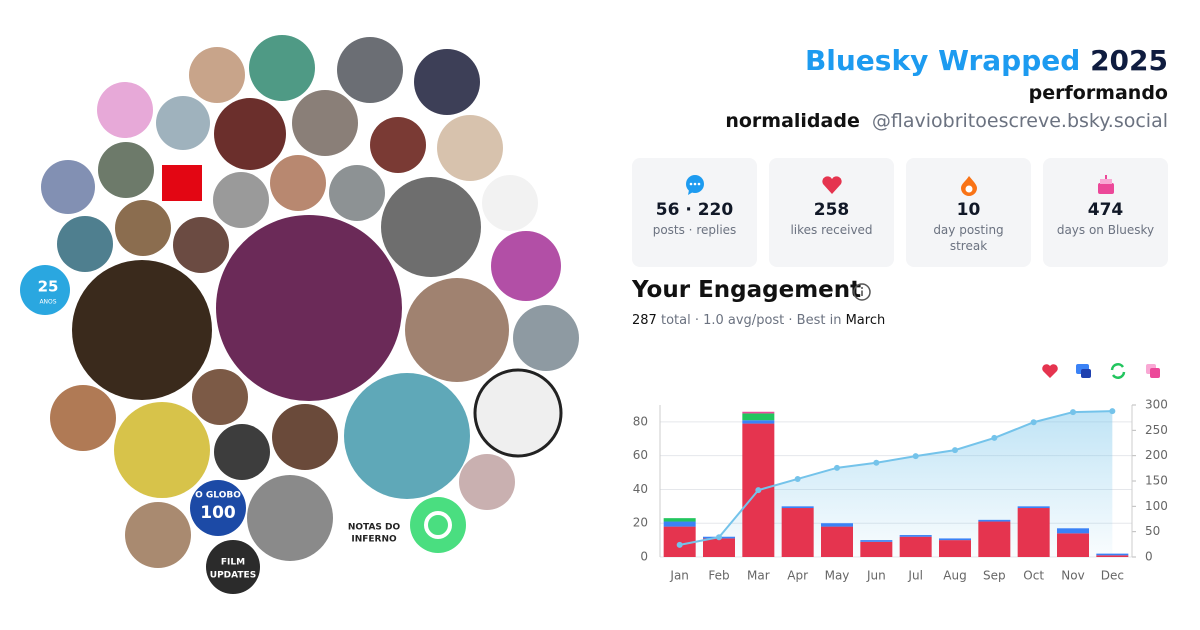 This screenshot has height=630, width=1200. What do you see at coordinates (914, 576) in the screenshot?
I see `x-tick-label: Jul` at bounding box center [914, 576].